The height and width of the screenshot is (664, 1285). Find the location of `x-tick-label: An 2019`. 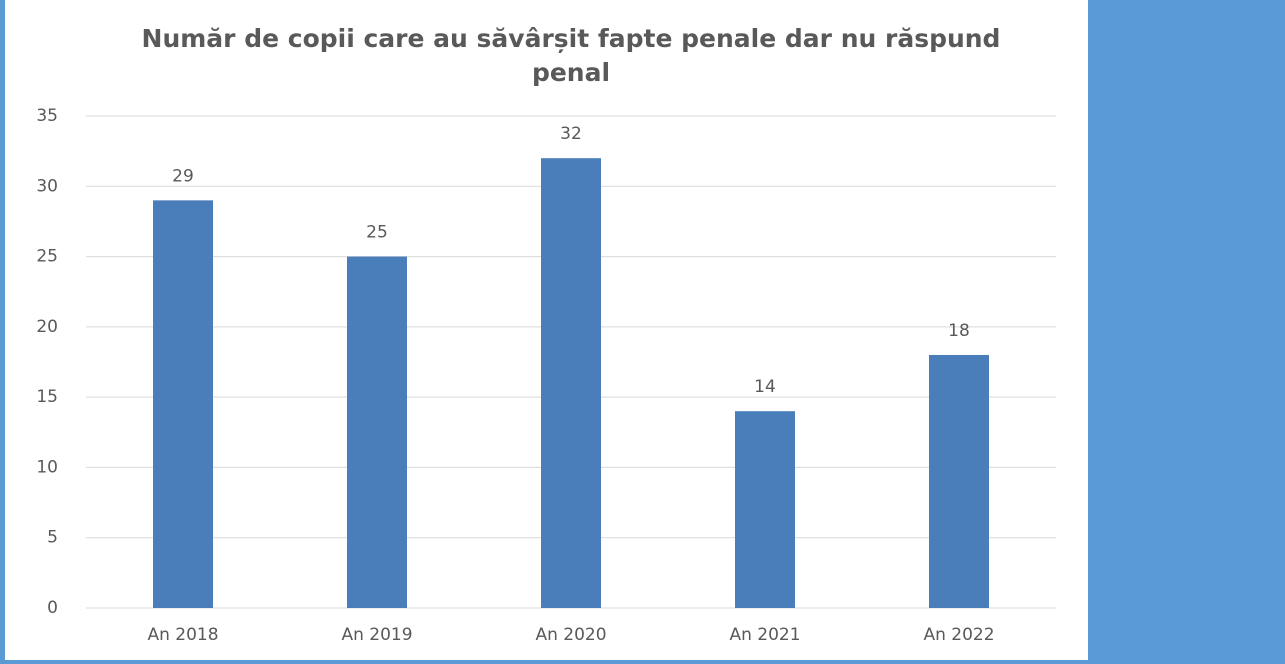

x-tick-label: An 2019 is located at coordinates (376, 635).